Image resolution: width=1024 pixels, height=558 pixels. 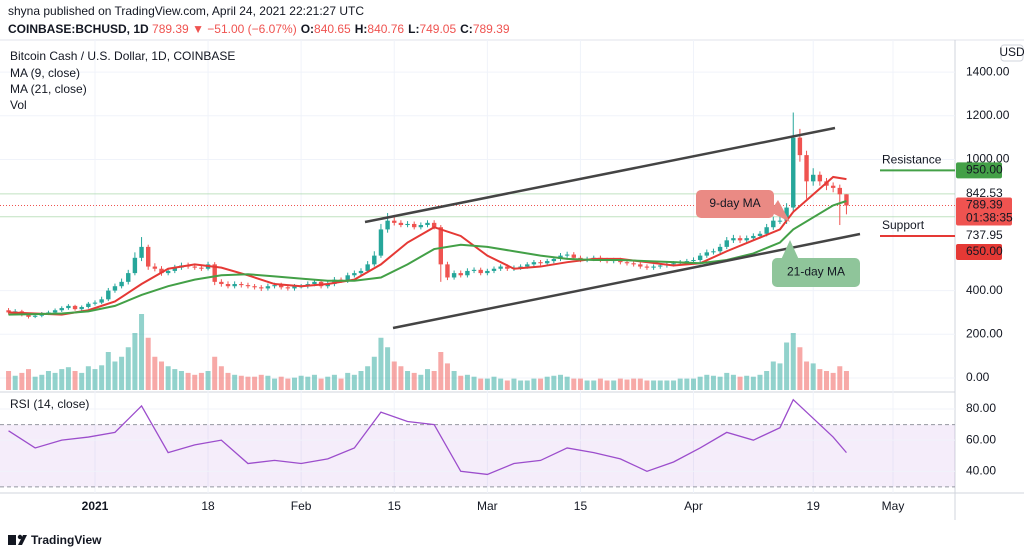 I want to click on x-tick-label: 2021, so click(x=95, y=506).